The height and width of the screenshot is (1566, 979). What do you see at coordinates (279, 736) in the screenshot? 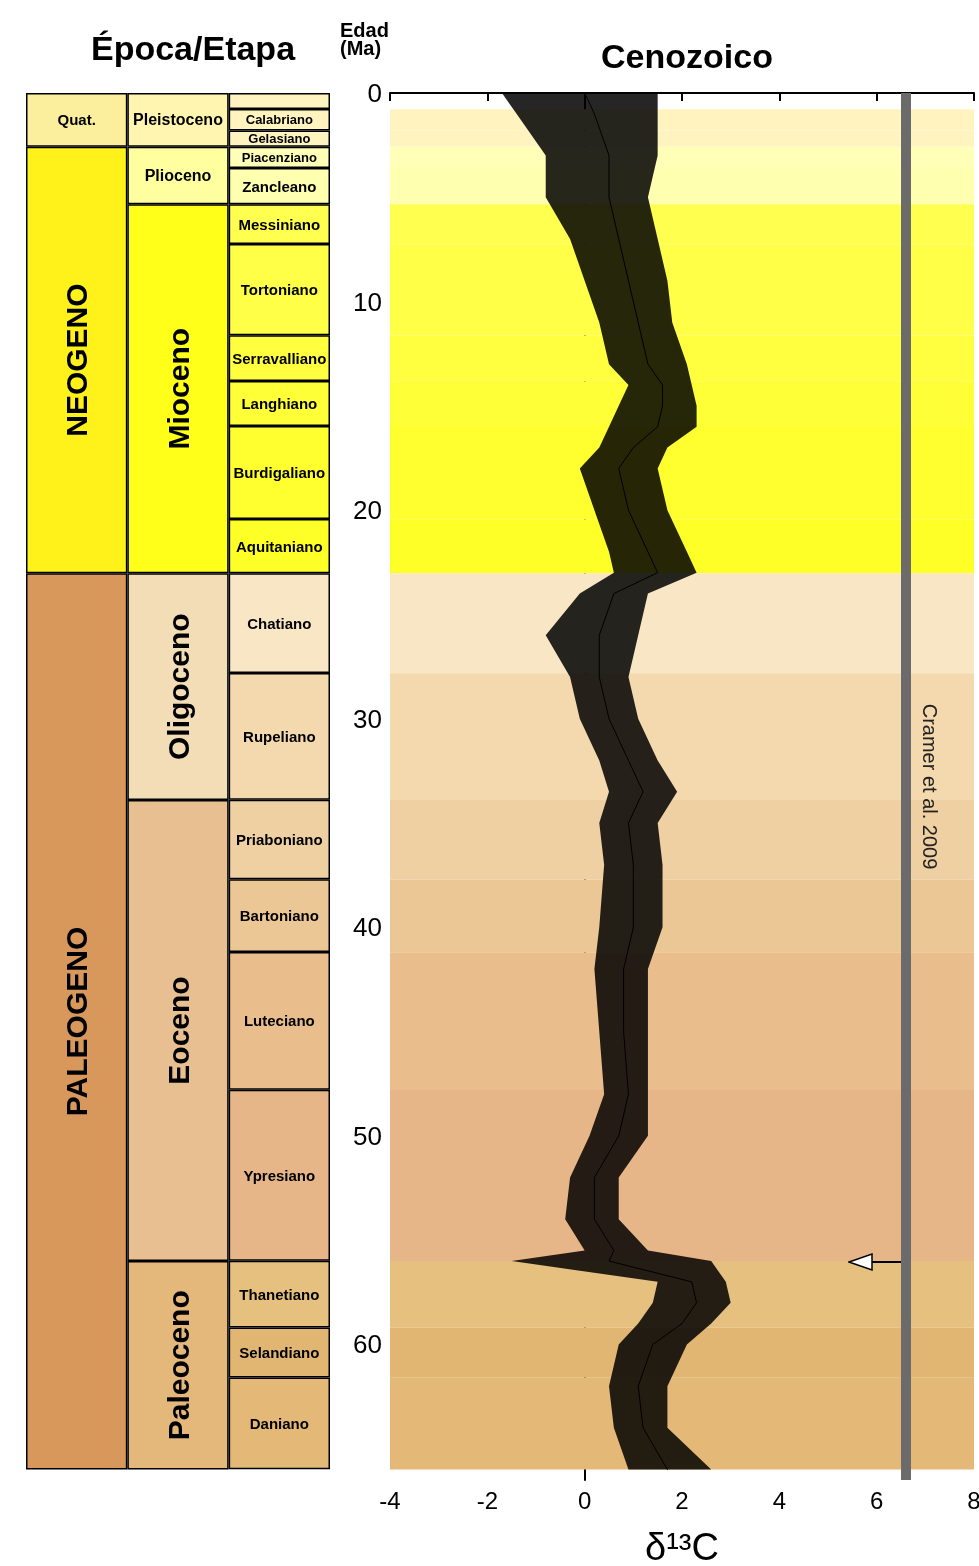
I see `series-label: Rupeliano` at bounding box center [279, 736].